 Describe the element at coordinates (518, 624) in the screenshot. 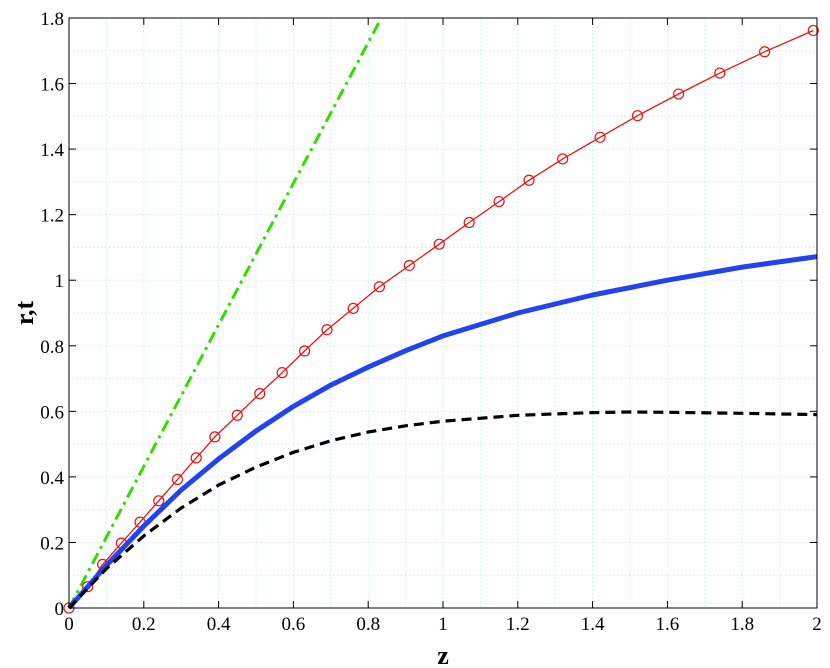

I see `x-tick-label: 1.2` at that location.